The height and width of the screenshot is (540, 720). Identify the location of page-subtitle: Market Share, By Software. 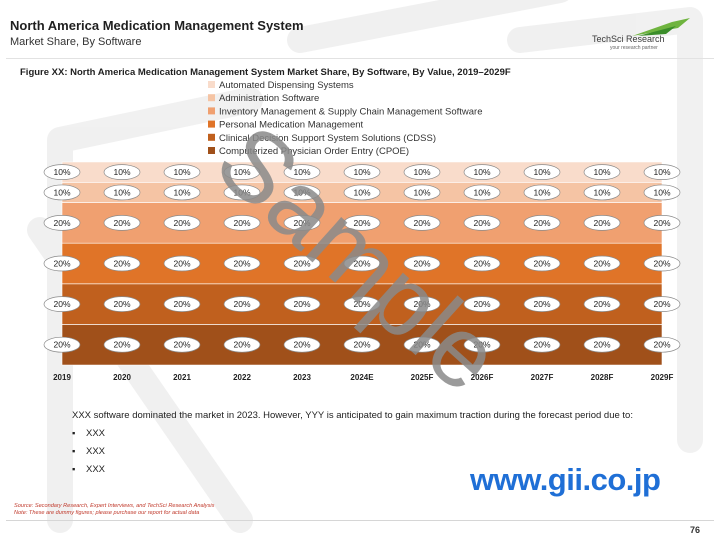
(76, 42).